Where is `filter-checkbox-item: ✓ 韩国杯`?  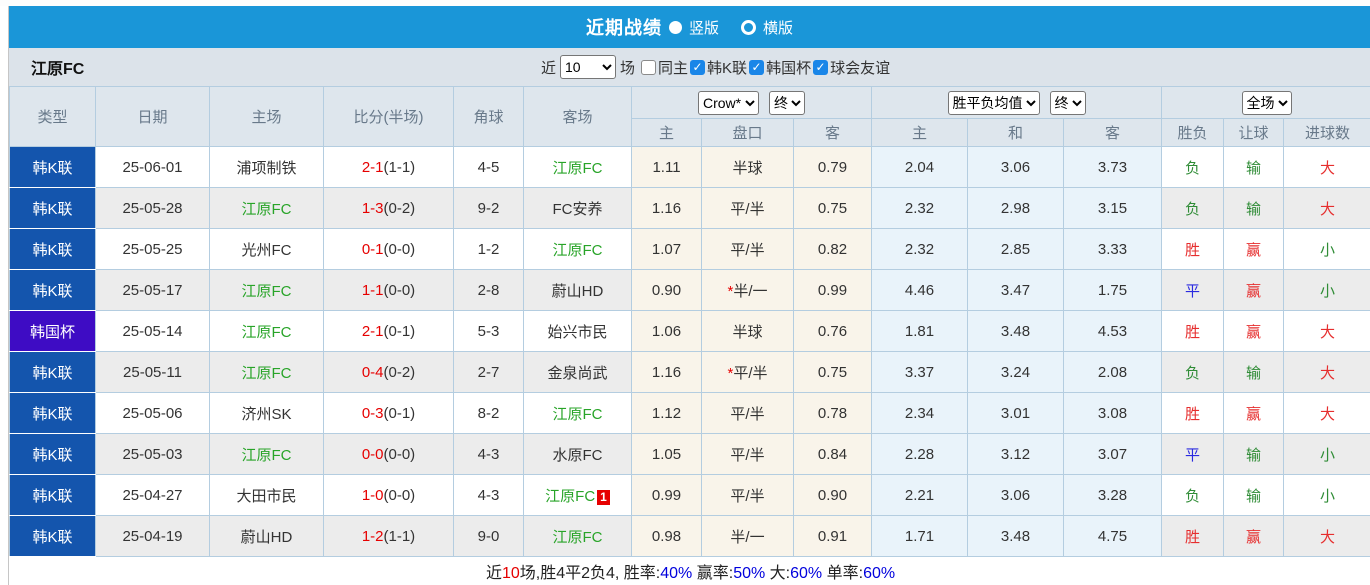 filter-checkbox-item: ✓ 韩国杯 is located at coordinates (779, 67).